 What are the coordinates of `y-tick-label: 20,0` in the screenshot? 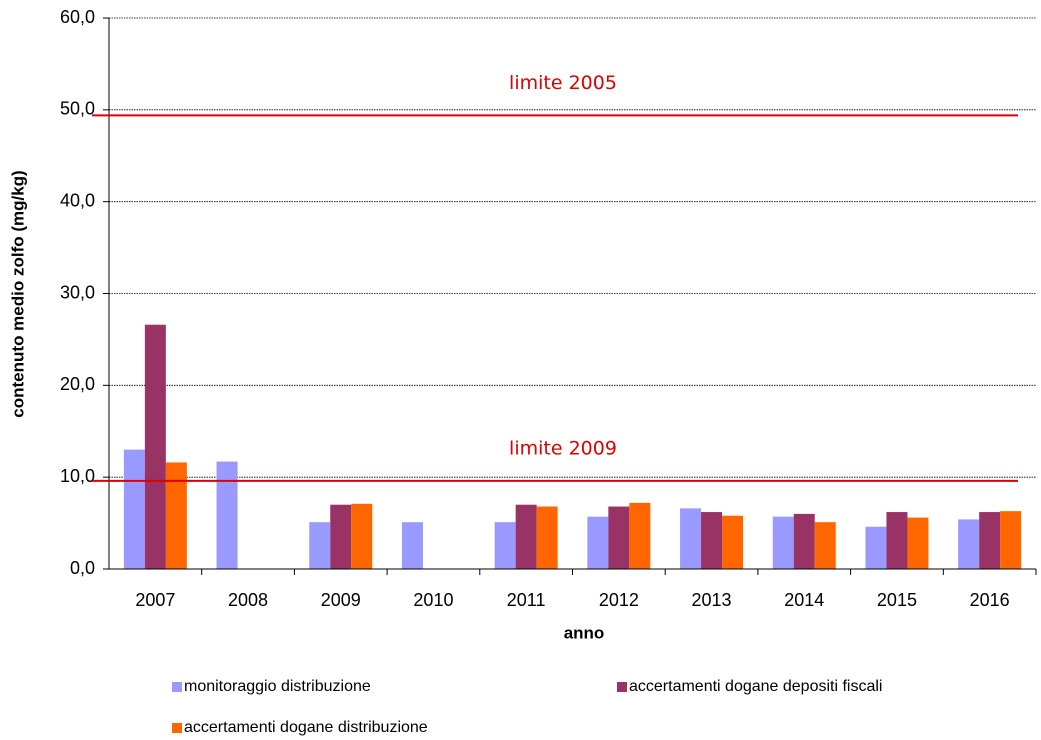 It's located at (77, 384).